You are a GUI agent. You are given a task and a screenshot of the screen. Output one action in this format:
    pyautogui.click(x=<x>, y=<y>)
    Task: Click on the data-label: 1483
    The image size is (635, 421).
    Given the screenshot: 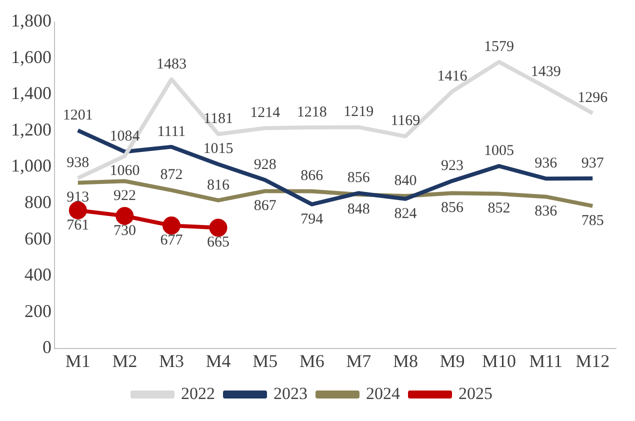 What is the action you would take?
    pyautogui.click(x=171, y=64)
    